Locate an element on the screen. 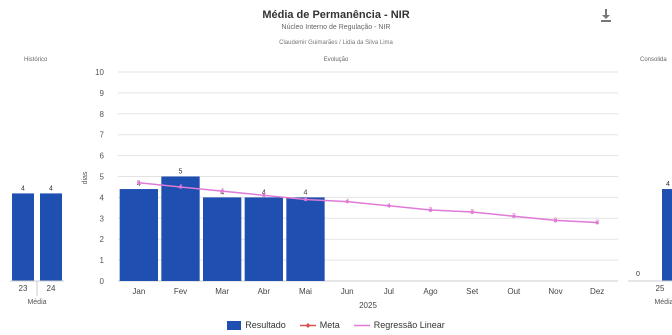 This screenshot has height=335, width=672. evolution-panel-title: Evolução is located at coordinates (336, 60).